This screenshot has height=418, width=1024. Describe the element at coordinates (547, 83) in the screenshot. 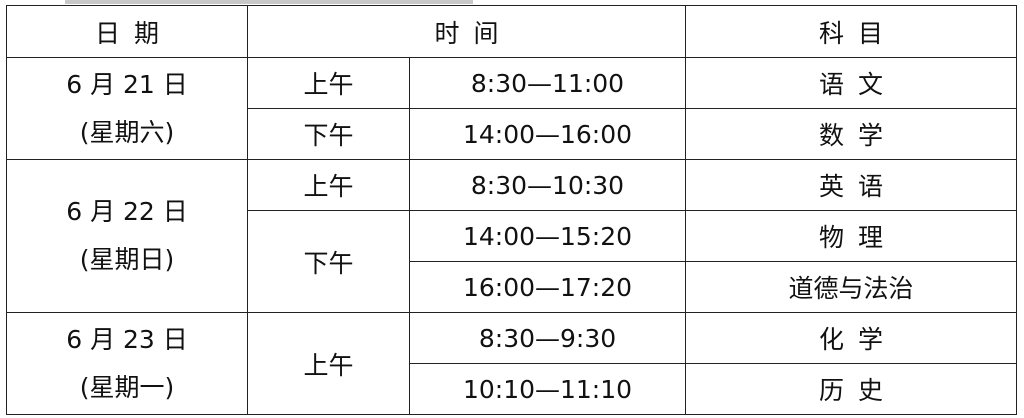

I see `time: 8:30—11:00` at that location.